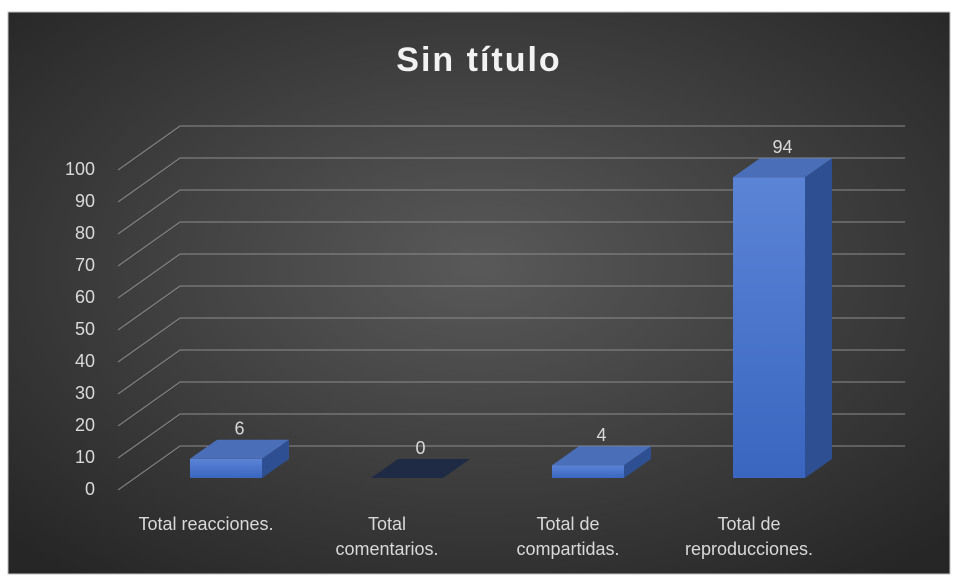  Describe the element at coordinates (601, 435) in the screenshot. I see `data-label: 4` at that location.